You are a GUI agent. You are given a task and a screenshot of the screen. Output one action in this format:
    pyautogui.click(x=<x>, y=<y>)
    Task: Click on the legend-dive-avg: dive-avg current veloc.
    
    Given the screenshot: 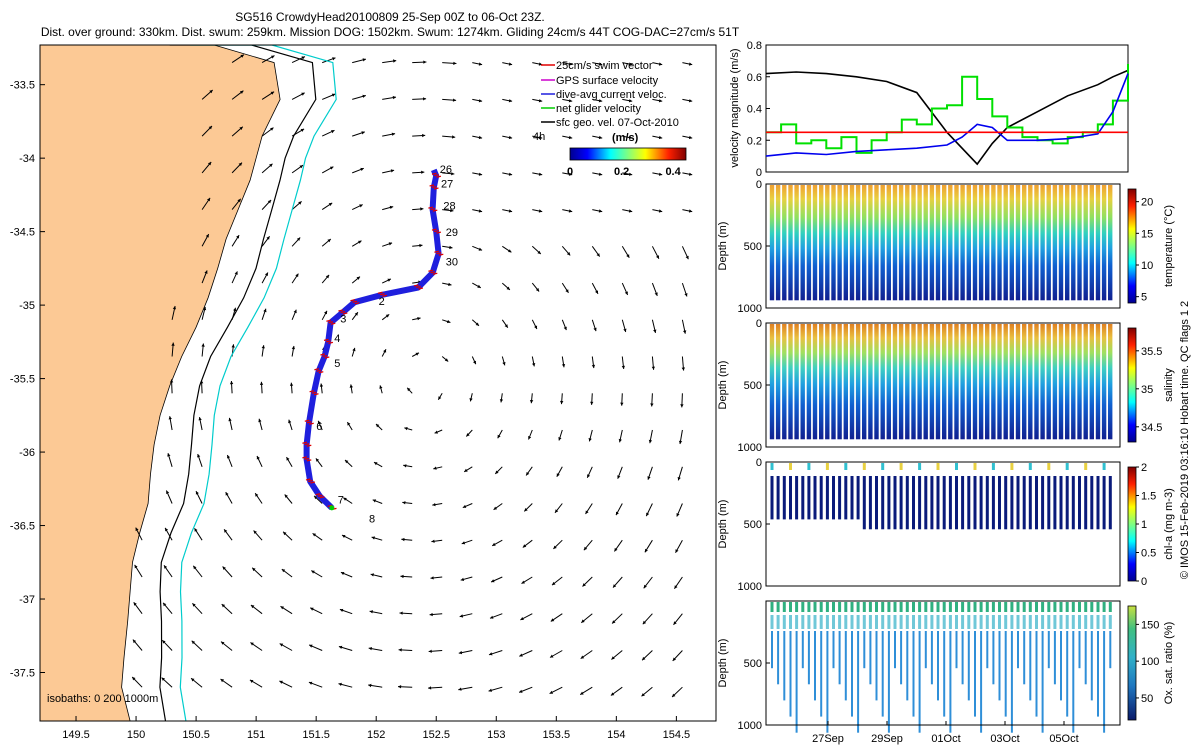 What is the action you would take?
    pyautogui.click(x=611, y=95)
    